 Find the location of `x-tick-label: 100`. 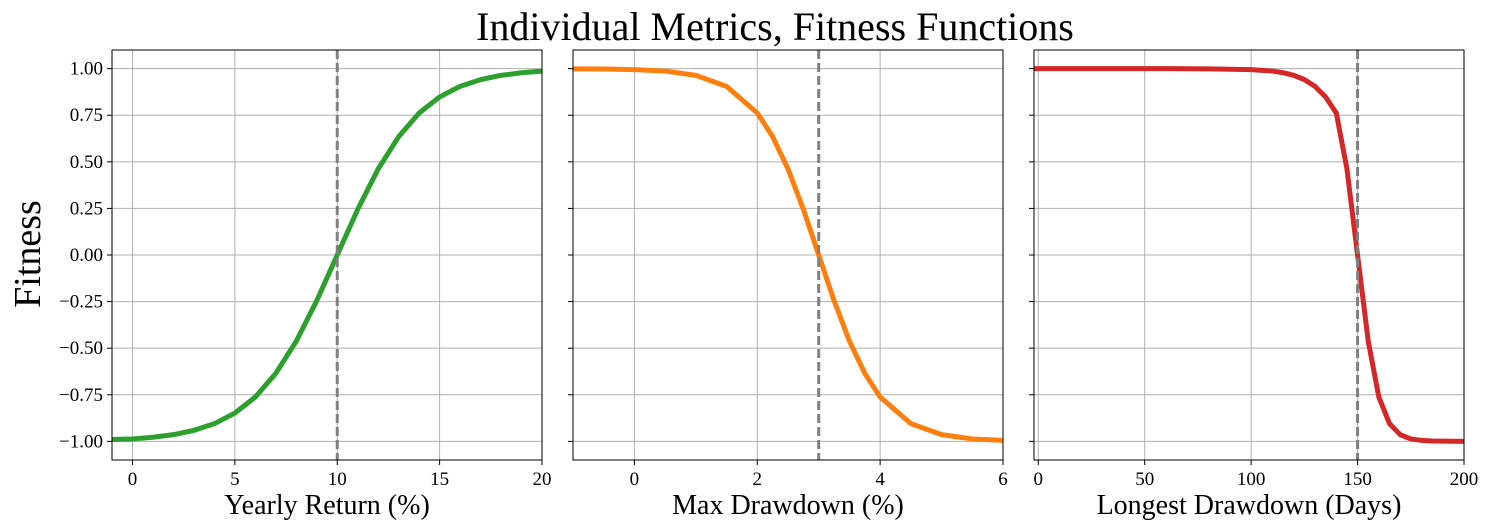

x-tick-label: 100 is located at coordinates (1251, 479).